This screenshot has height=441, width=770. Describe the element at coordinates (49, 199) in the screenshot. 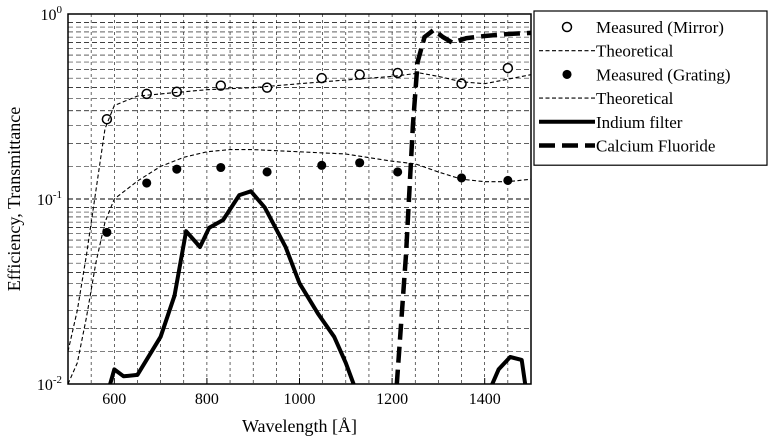

I see `y-tick-label: 10⁻¹` at that location.